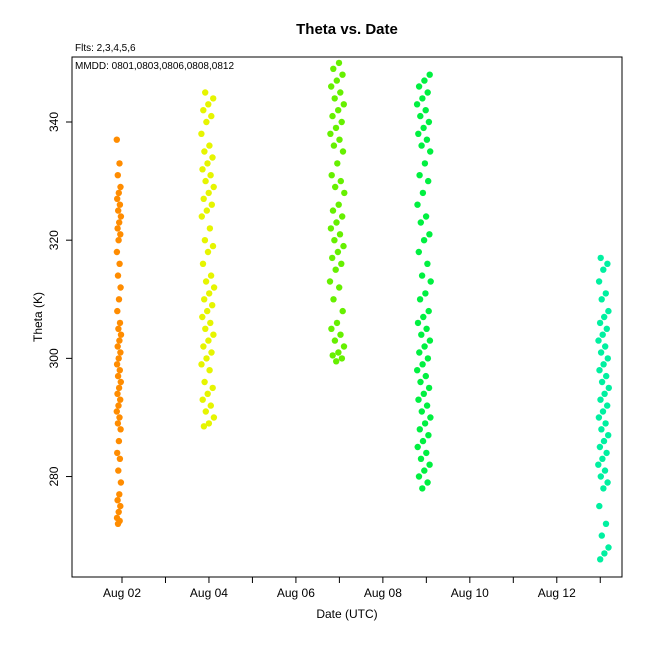 Image resolution: width=650 pixels, height=650 pixels. Describe the element at coordinates (347, 29) in the screenshot. I see `chart-title: Theta vs. Date` at that location.